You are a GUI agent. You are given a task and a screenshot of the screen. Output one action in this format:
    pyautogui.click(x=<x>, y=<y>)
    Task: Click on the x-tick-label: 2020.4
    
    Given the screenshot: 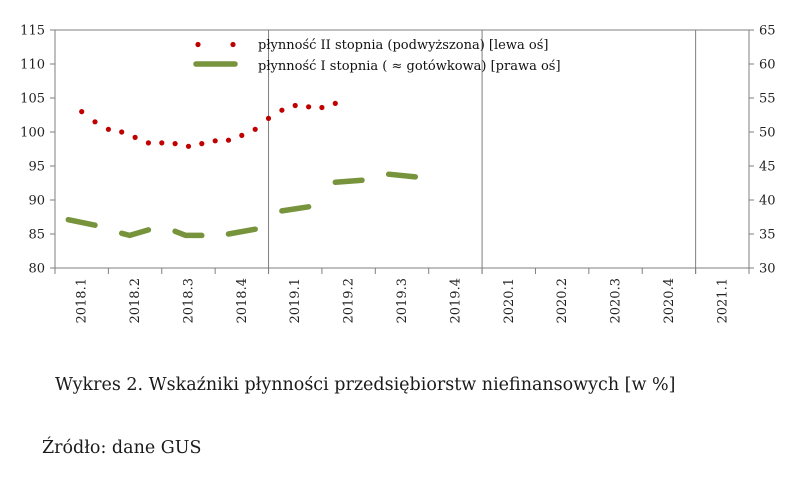 What is the action you would take?
    pyautogui.click(x=669, y=301)
    